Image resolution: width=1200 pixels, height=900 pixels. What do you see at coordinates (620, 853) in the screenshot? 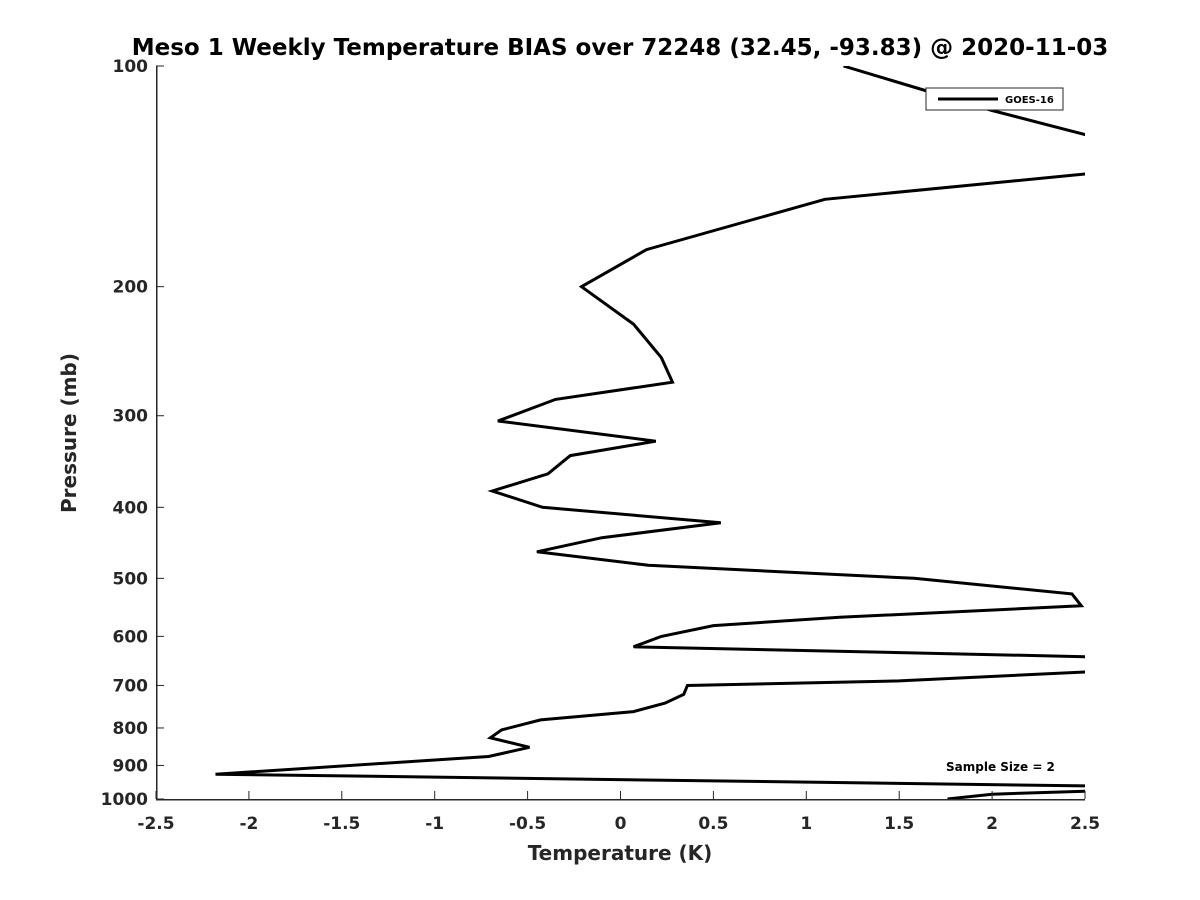
I see `x-axis-label: Temperature (K)` at bounding box center [620, 853].